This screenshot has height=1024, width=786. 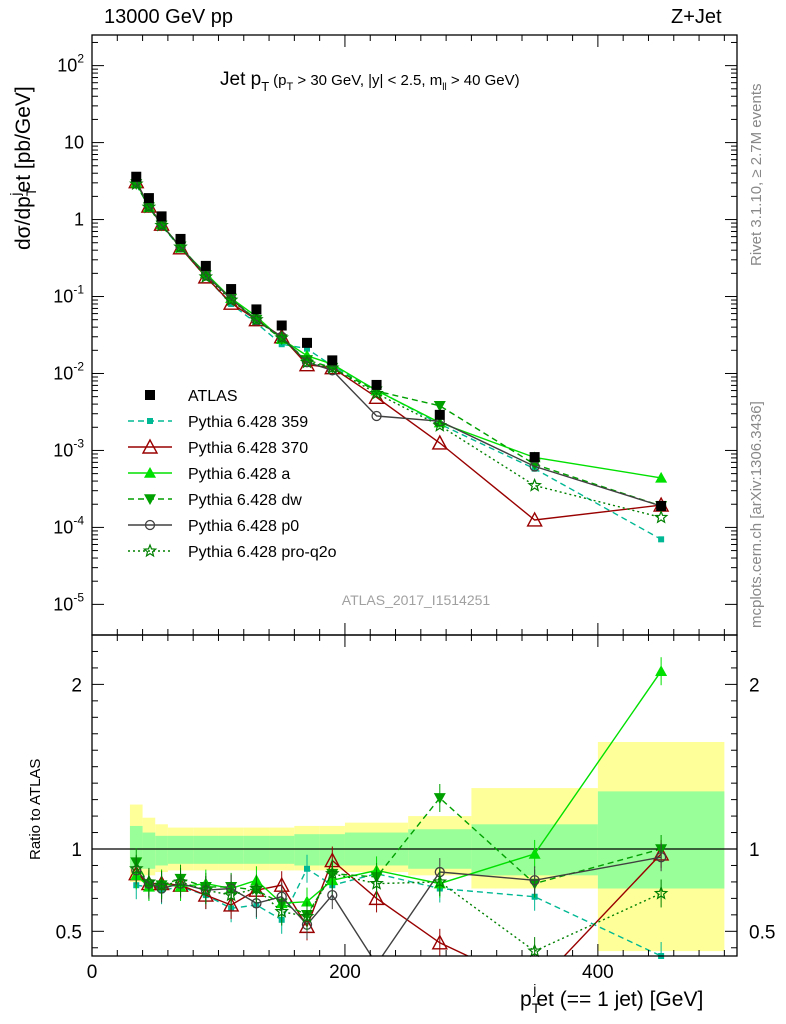 What do you see at coordinates (399, 911) in the screenshot?
I see `series-0-ratio-line` at bounding box center [399, 911].